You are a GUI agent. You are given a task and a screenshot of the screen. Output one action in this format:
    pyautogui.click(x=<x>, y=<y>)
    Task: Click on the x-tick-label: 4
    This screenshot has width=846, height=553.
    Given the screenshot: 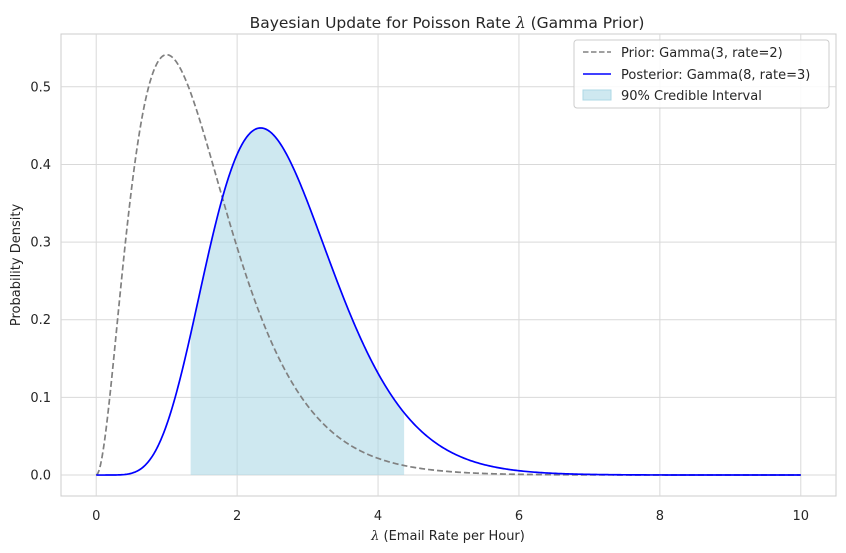 What is the action you would take?
    pyautogui.click(x=378, y=516)
    